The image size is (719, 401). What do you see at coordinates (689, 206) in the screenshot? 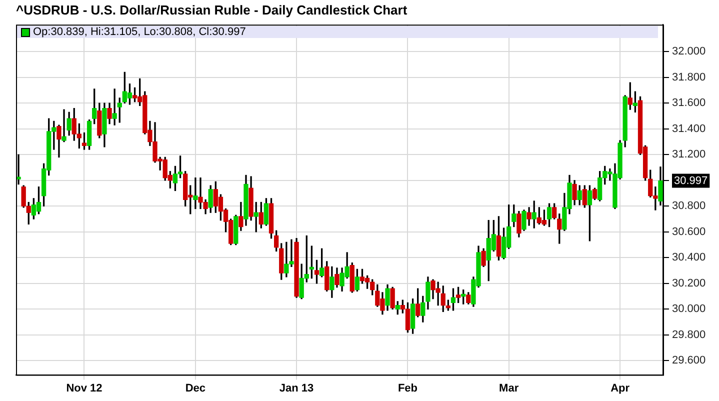
I see `y-tick-label: 30.800` at bounding box center [689, 206].